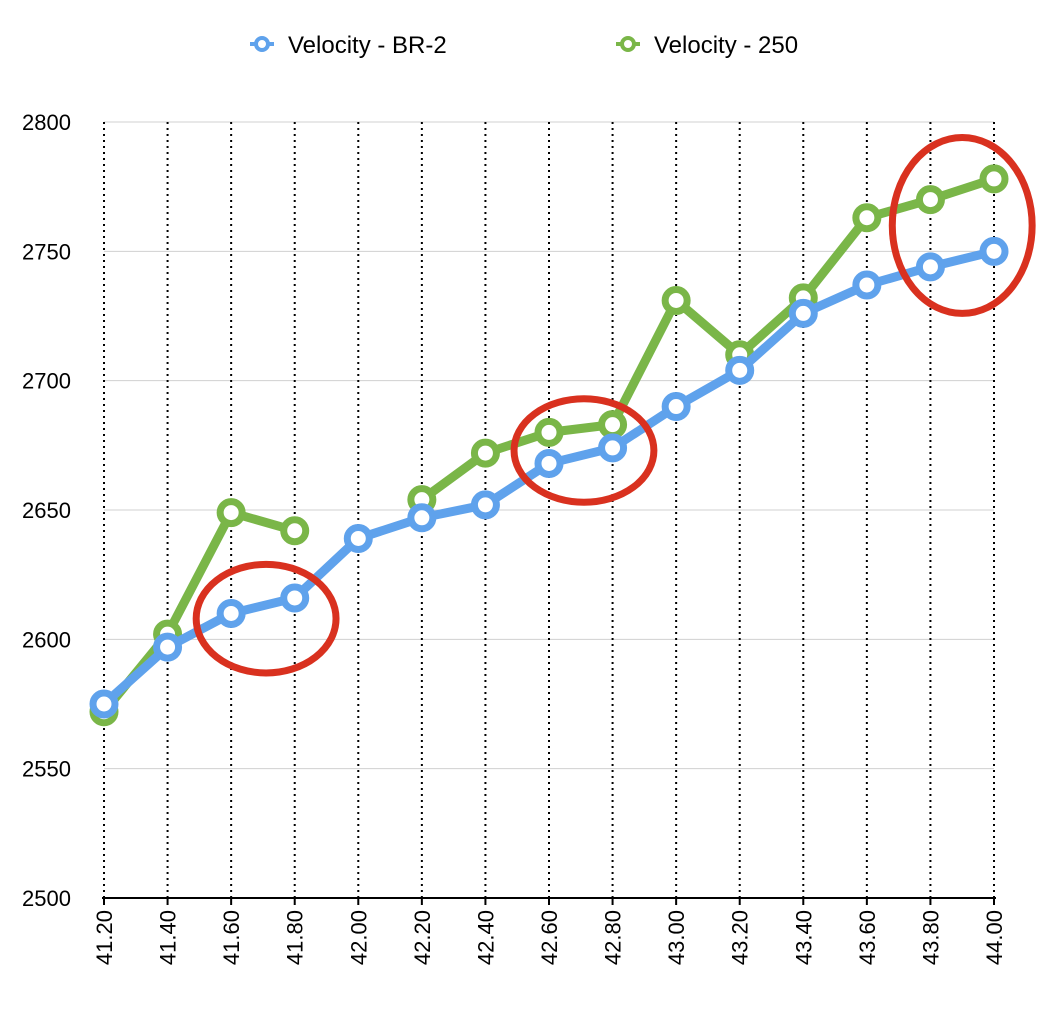 This screenshot has width=1054, height=1020. Describe the element at coordinates (803, 937) in the screenshot. I see `x-tick-label: 43.40` at that location.